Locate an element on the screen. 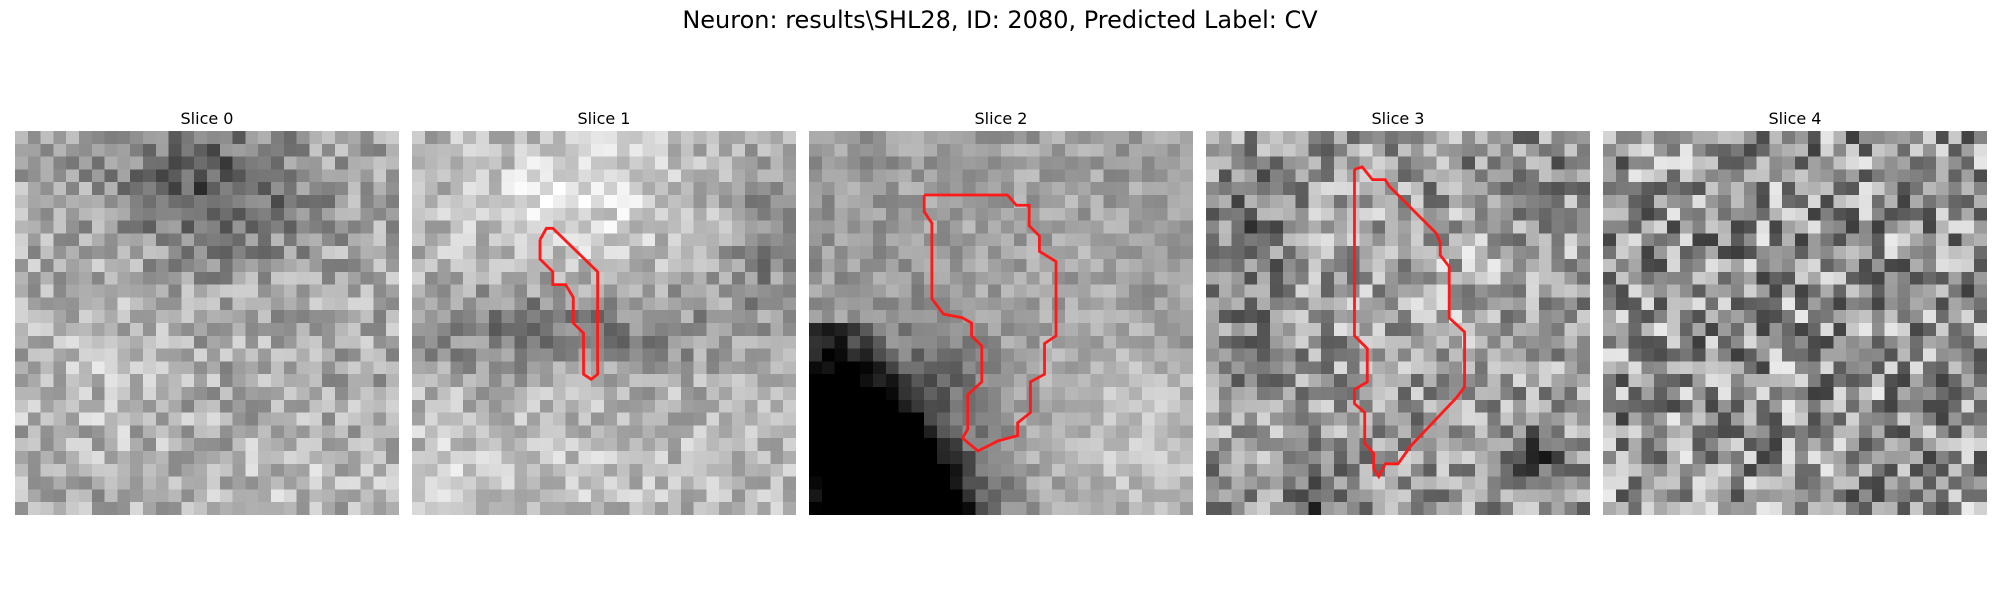 This screenshot has width=2000, height=600. slice-title: Slice 1 is located at coordinates (604, 118).